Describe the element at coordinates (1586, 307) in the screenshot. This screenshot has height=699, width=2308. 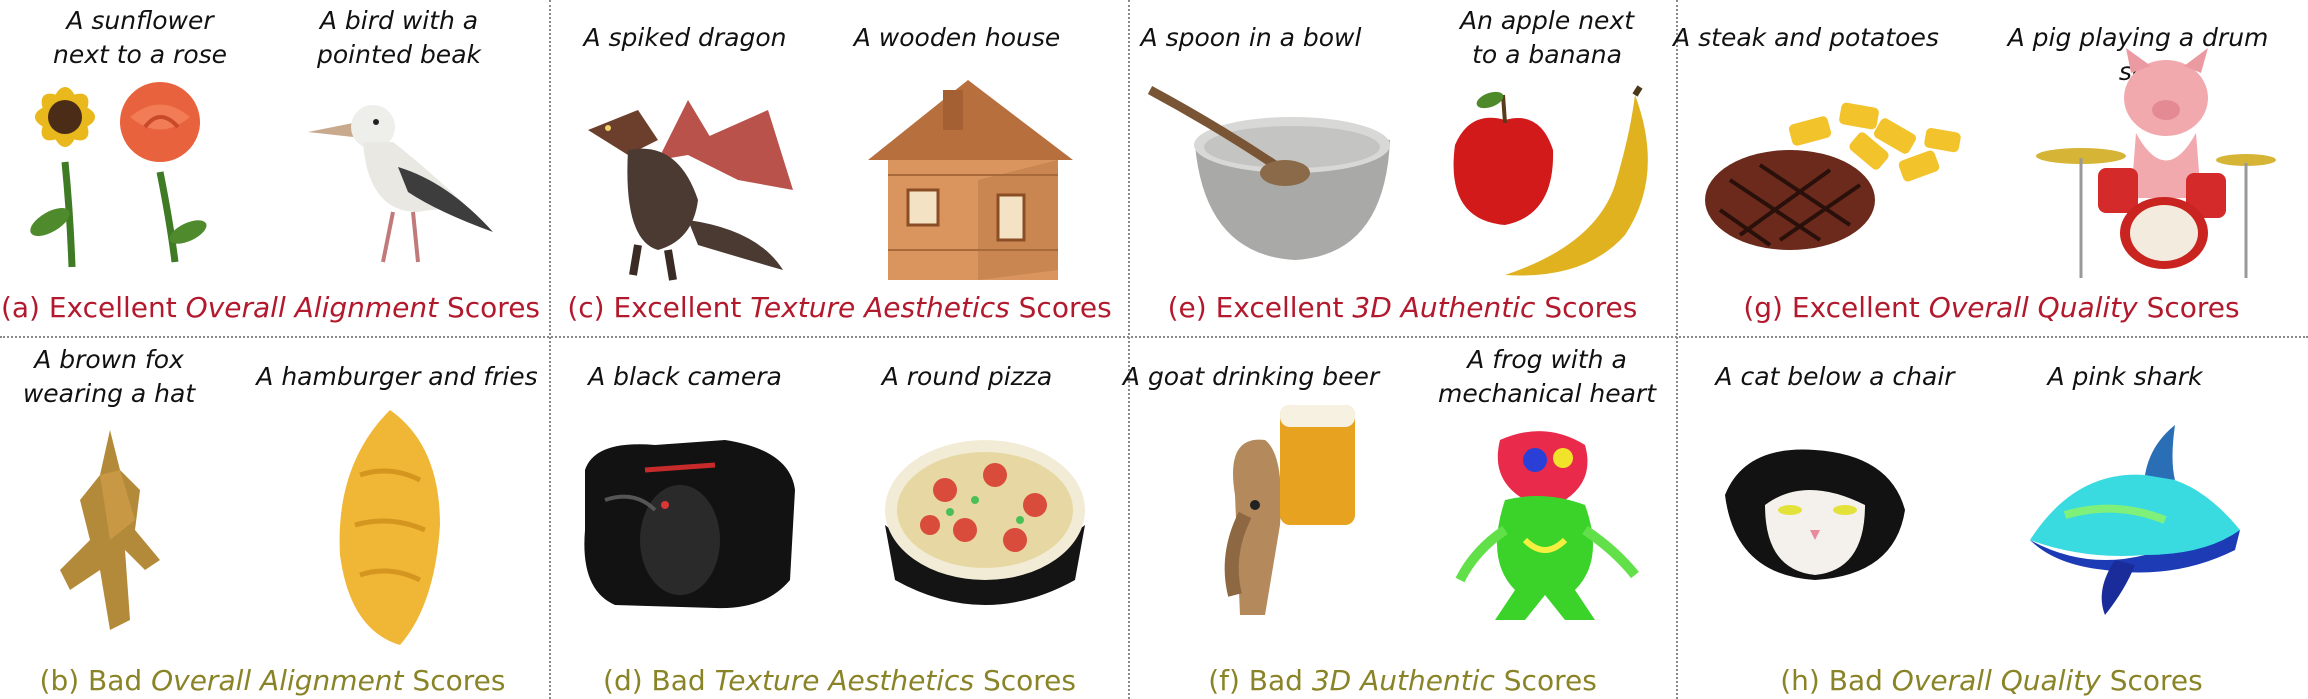
I see `caption-e-suffix: Scores` at that location.